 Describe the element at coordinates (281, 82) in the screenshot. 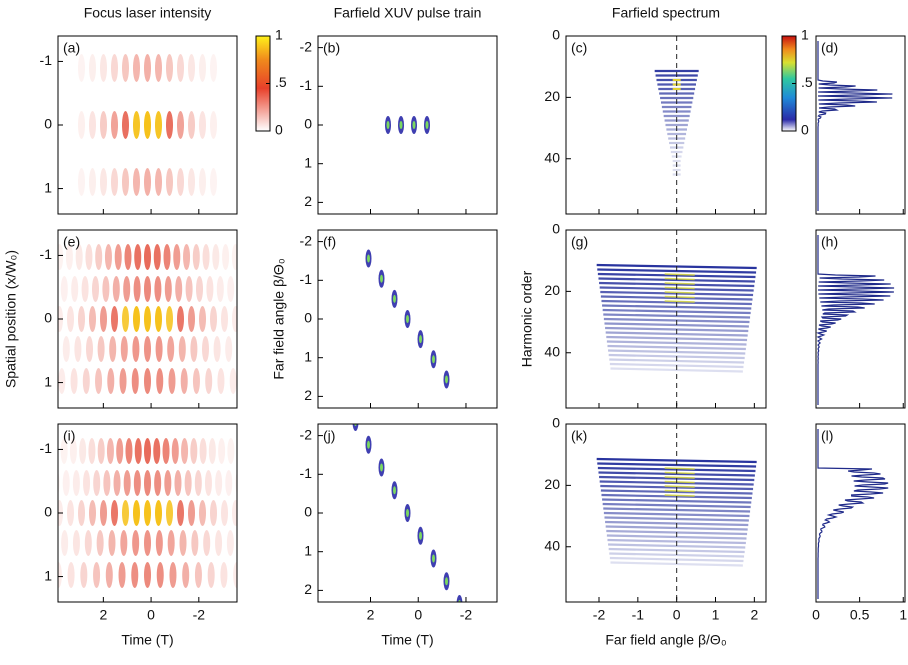

I see `colorbar-tick-label: .5` at that location.